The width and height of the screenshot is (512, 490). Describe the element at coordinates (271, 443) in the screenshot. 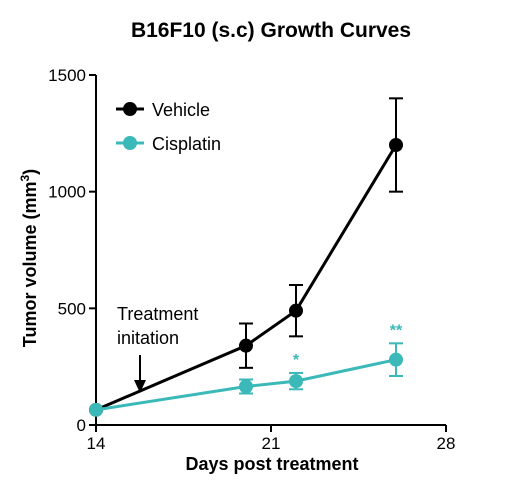

I see `x-tick-label: 21` at that location.